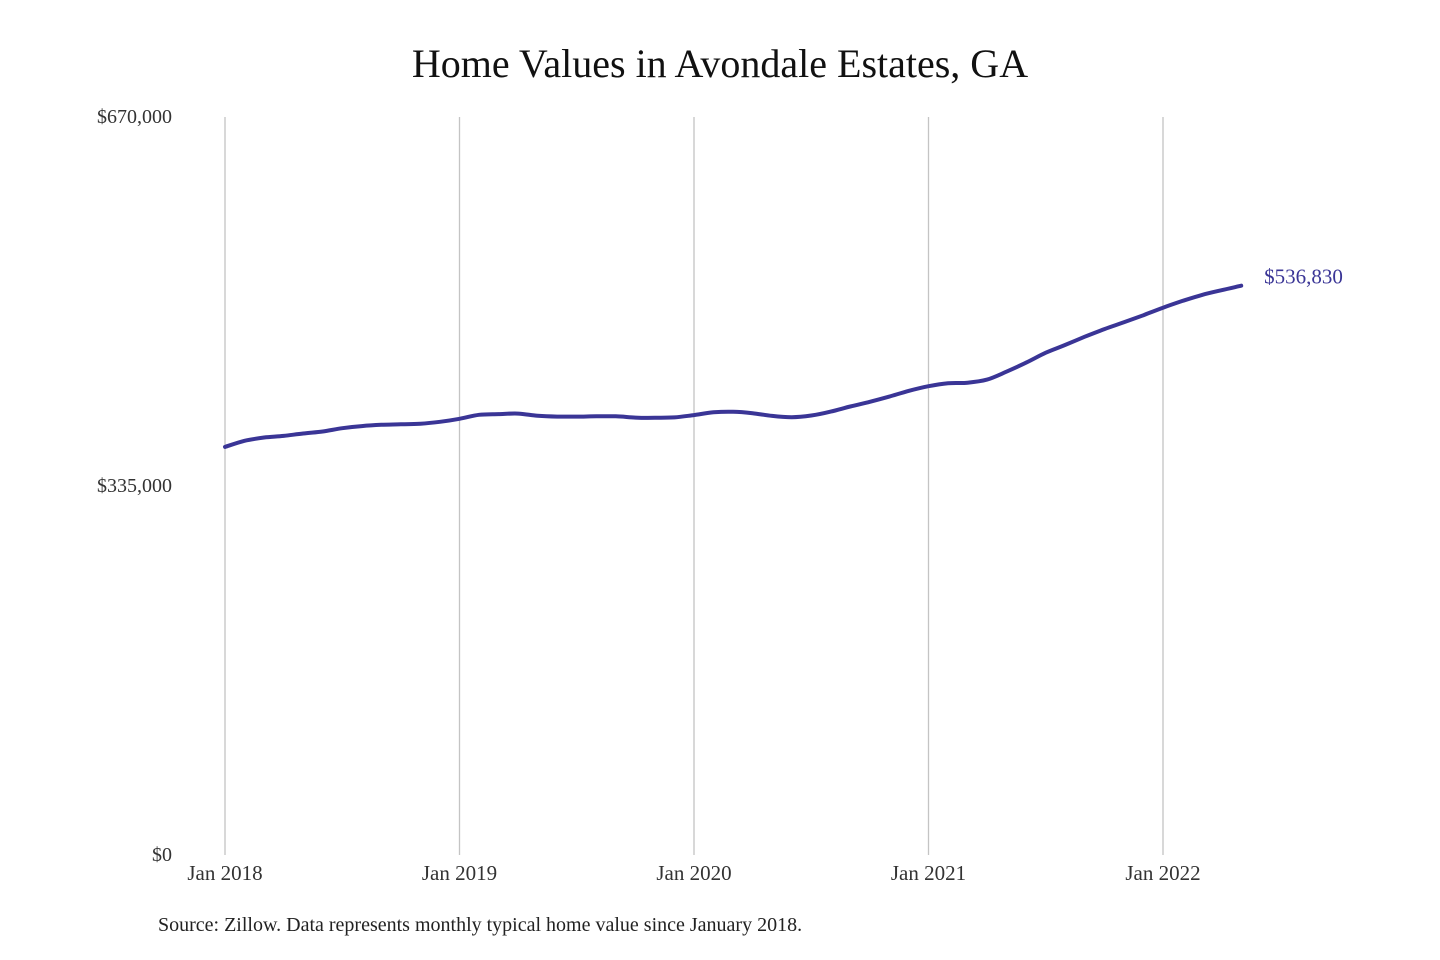 This screenshot has height=960, width=1440. What do you see at coordinates (928, 873) in the screenshot?
I see `x-tick-label: Jan 2021` at bounding box center [928, 873].